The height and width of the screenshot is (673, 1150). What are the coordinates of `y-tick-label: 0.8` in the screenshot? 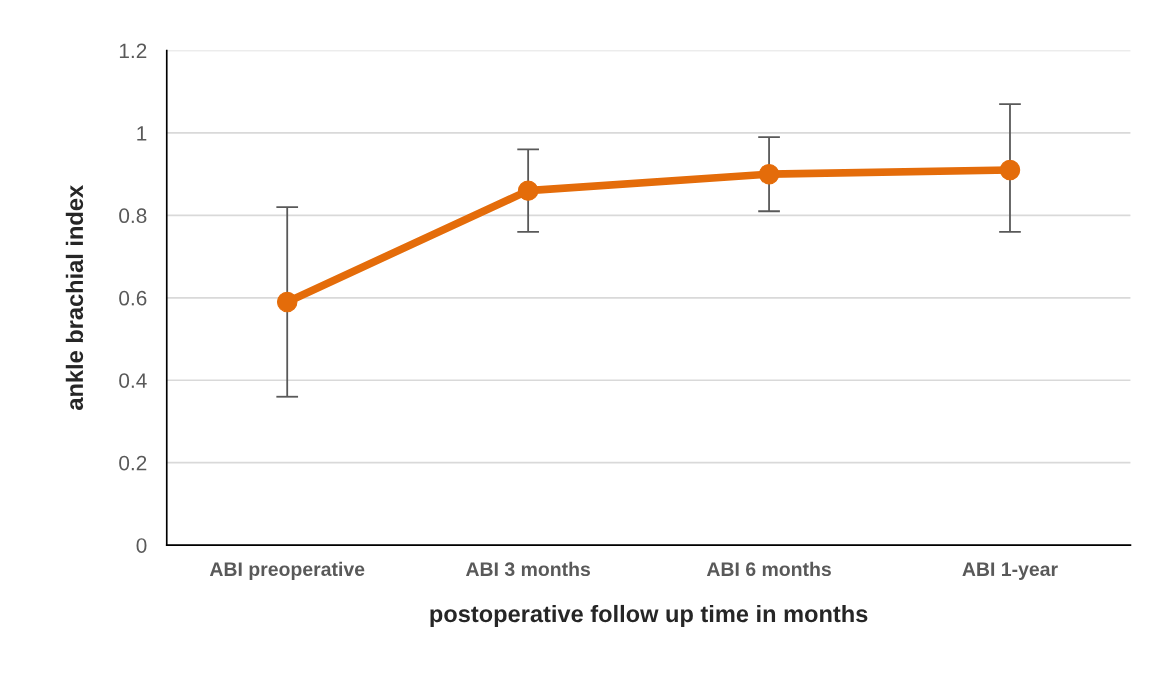 It's located at (133, 216).